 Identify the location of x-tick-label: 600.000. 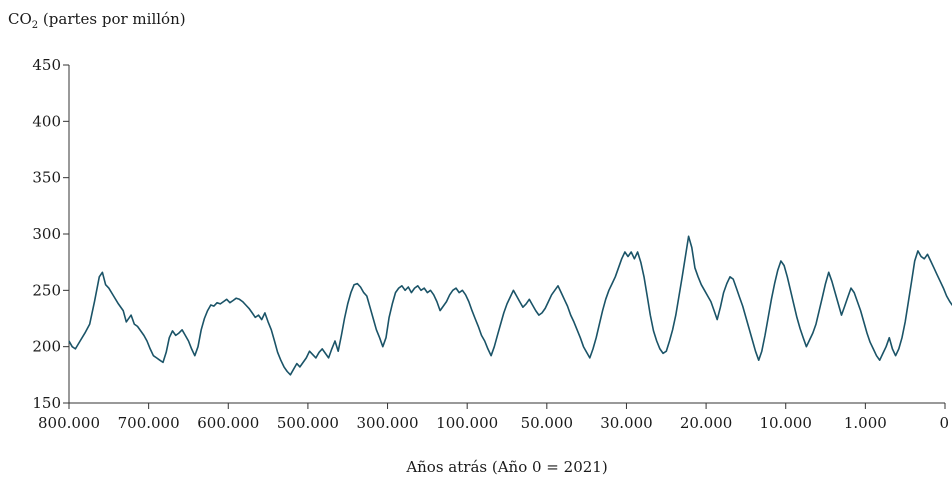
(228, 423).